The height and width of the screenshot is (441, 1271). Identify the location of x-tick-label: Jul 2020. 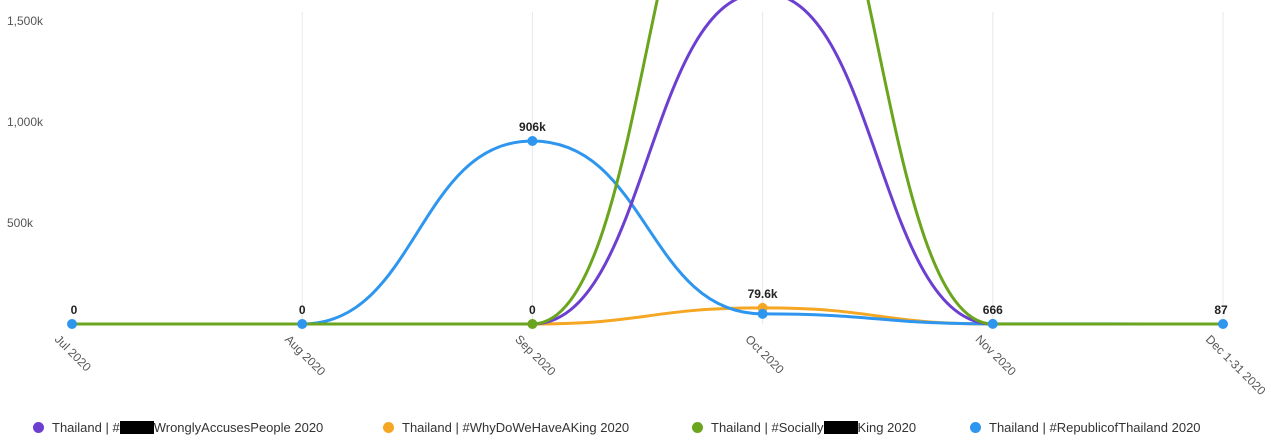
(73, 353).